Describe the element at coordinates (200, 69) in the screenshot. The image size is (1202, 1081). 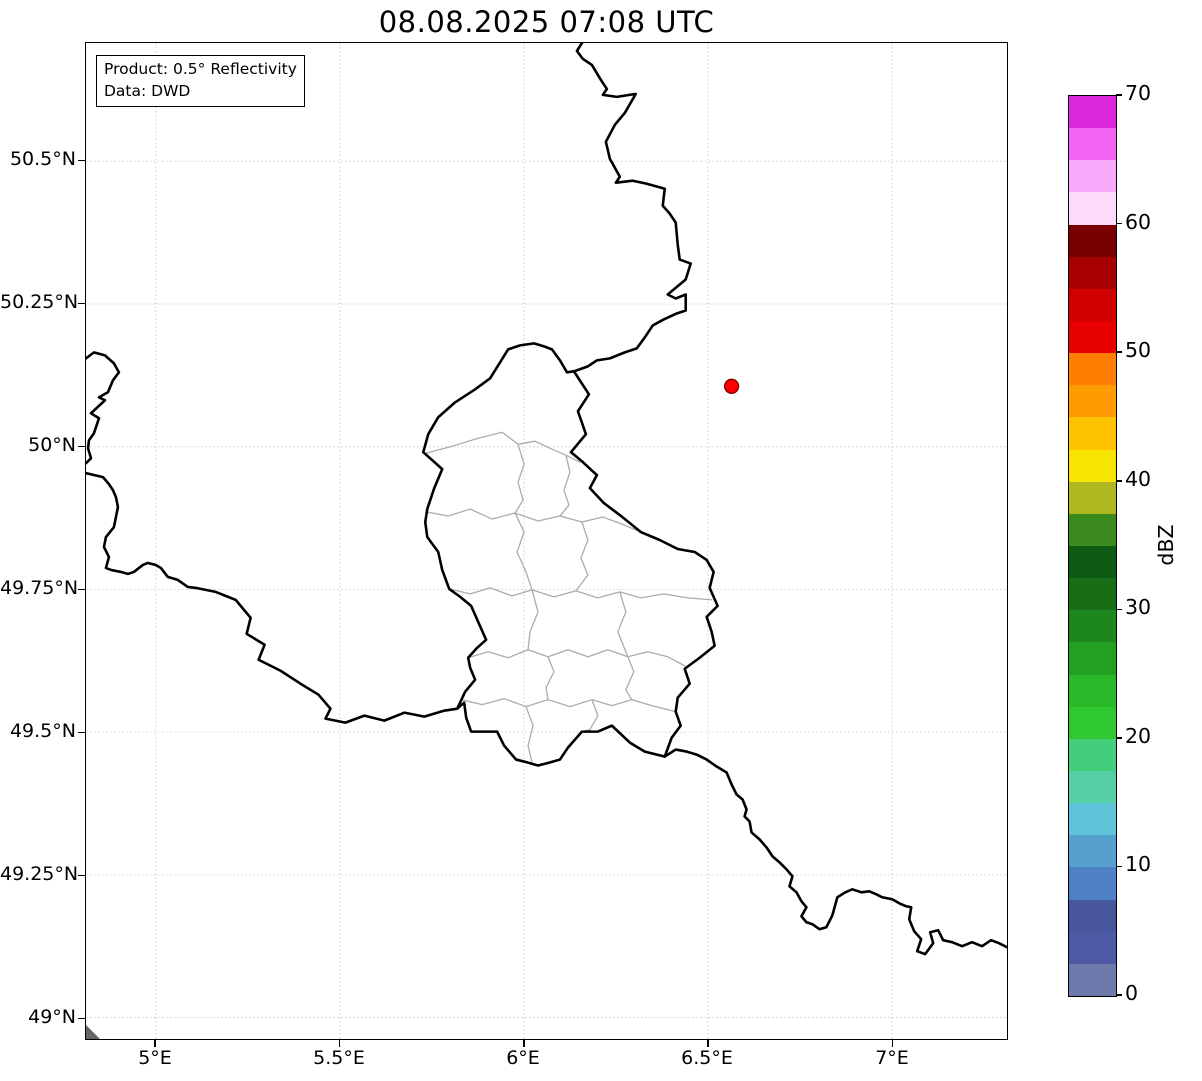
I see `product-line: Product: 0.5° Reflectivity` at that location.